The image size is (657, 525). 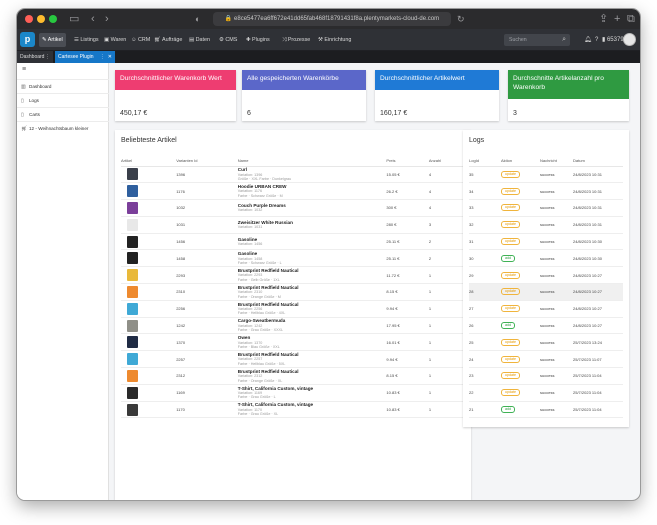 I want to click on nav-item-auftr-ge: 🛒︎ Aufträge, so click(x=168, y=40).